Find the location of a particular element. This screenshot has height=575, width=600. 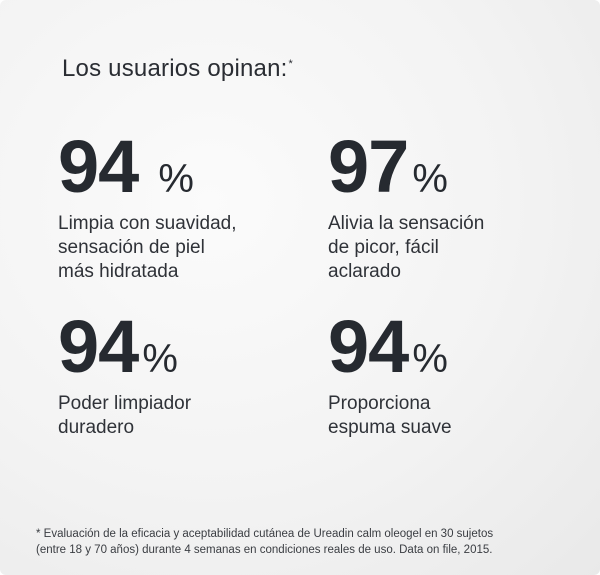

stat-block: 94 % Proporciona espuma suave is located at coordinates (453, 375).